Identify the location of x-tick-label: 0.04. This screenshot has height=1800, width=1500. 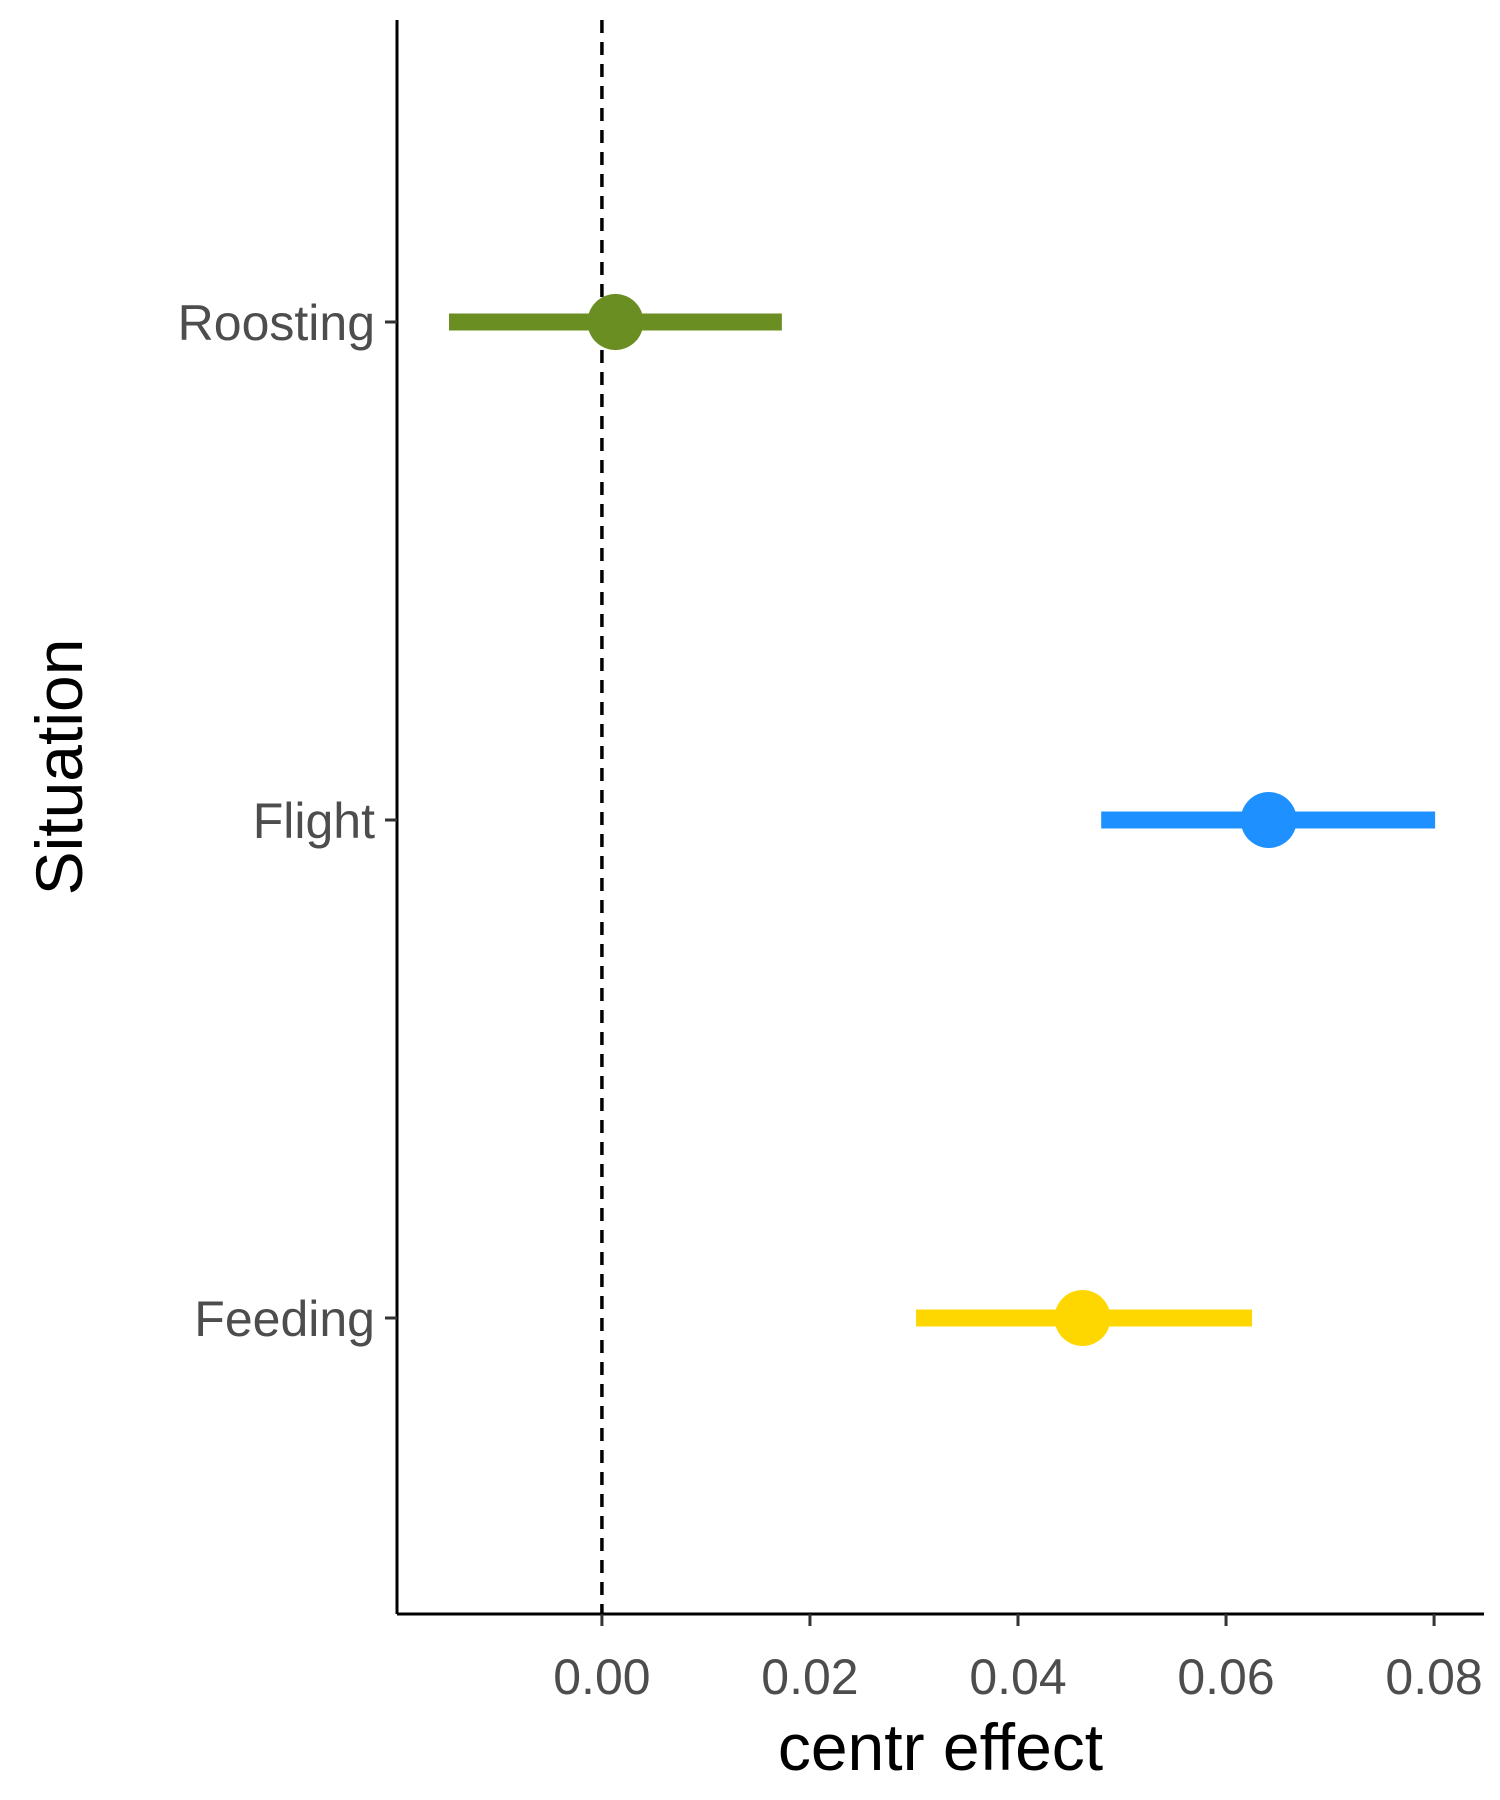
(1017, 1677).